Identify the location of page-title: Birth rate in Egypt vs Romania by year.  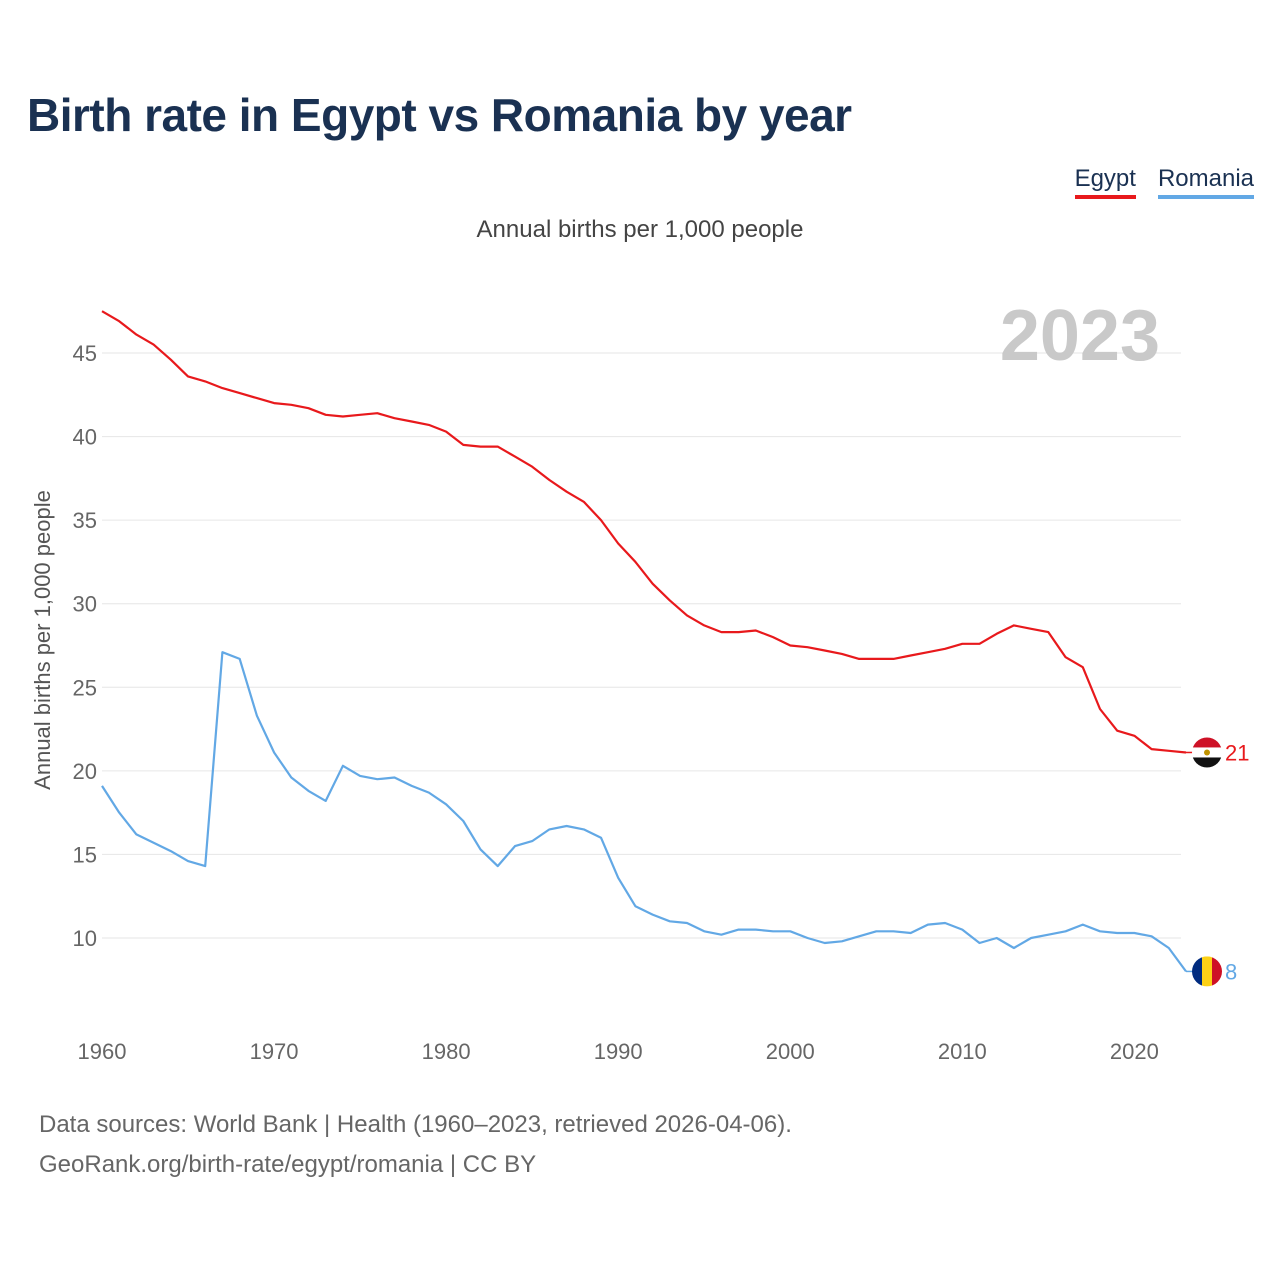
(439, 115).